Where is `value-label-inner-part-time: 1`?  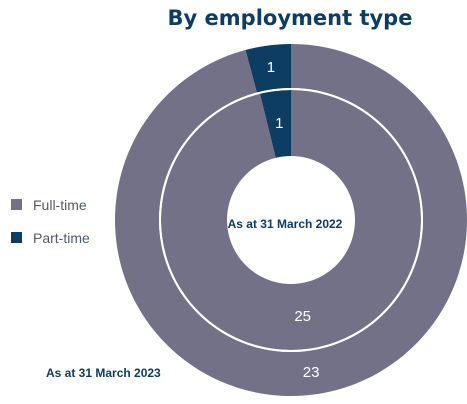 value-label-inner-part-time: 1 is located at coordinates (279, 123).